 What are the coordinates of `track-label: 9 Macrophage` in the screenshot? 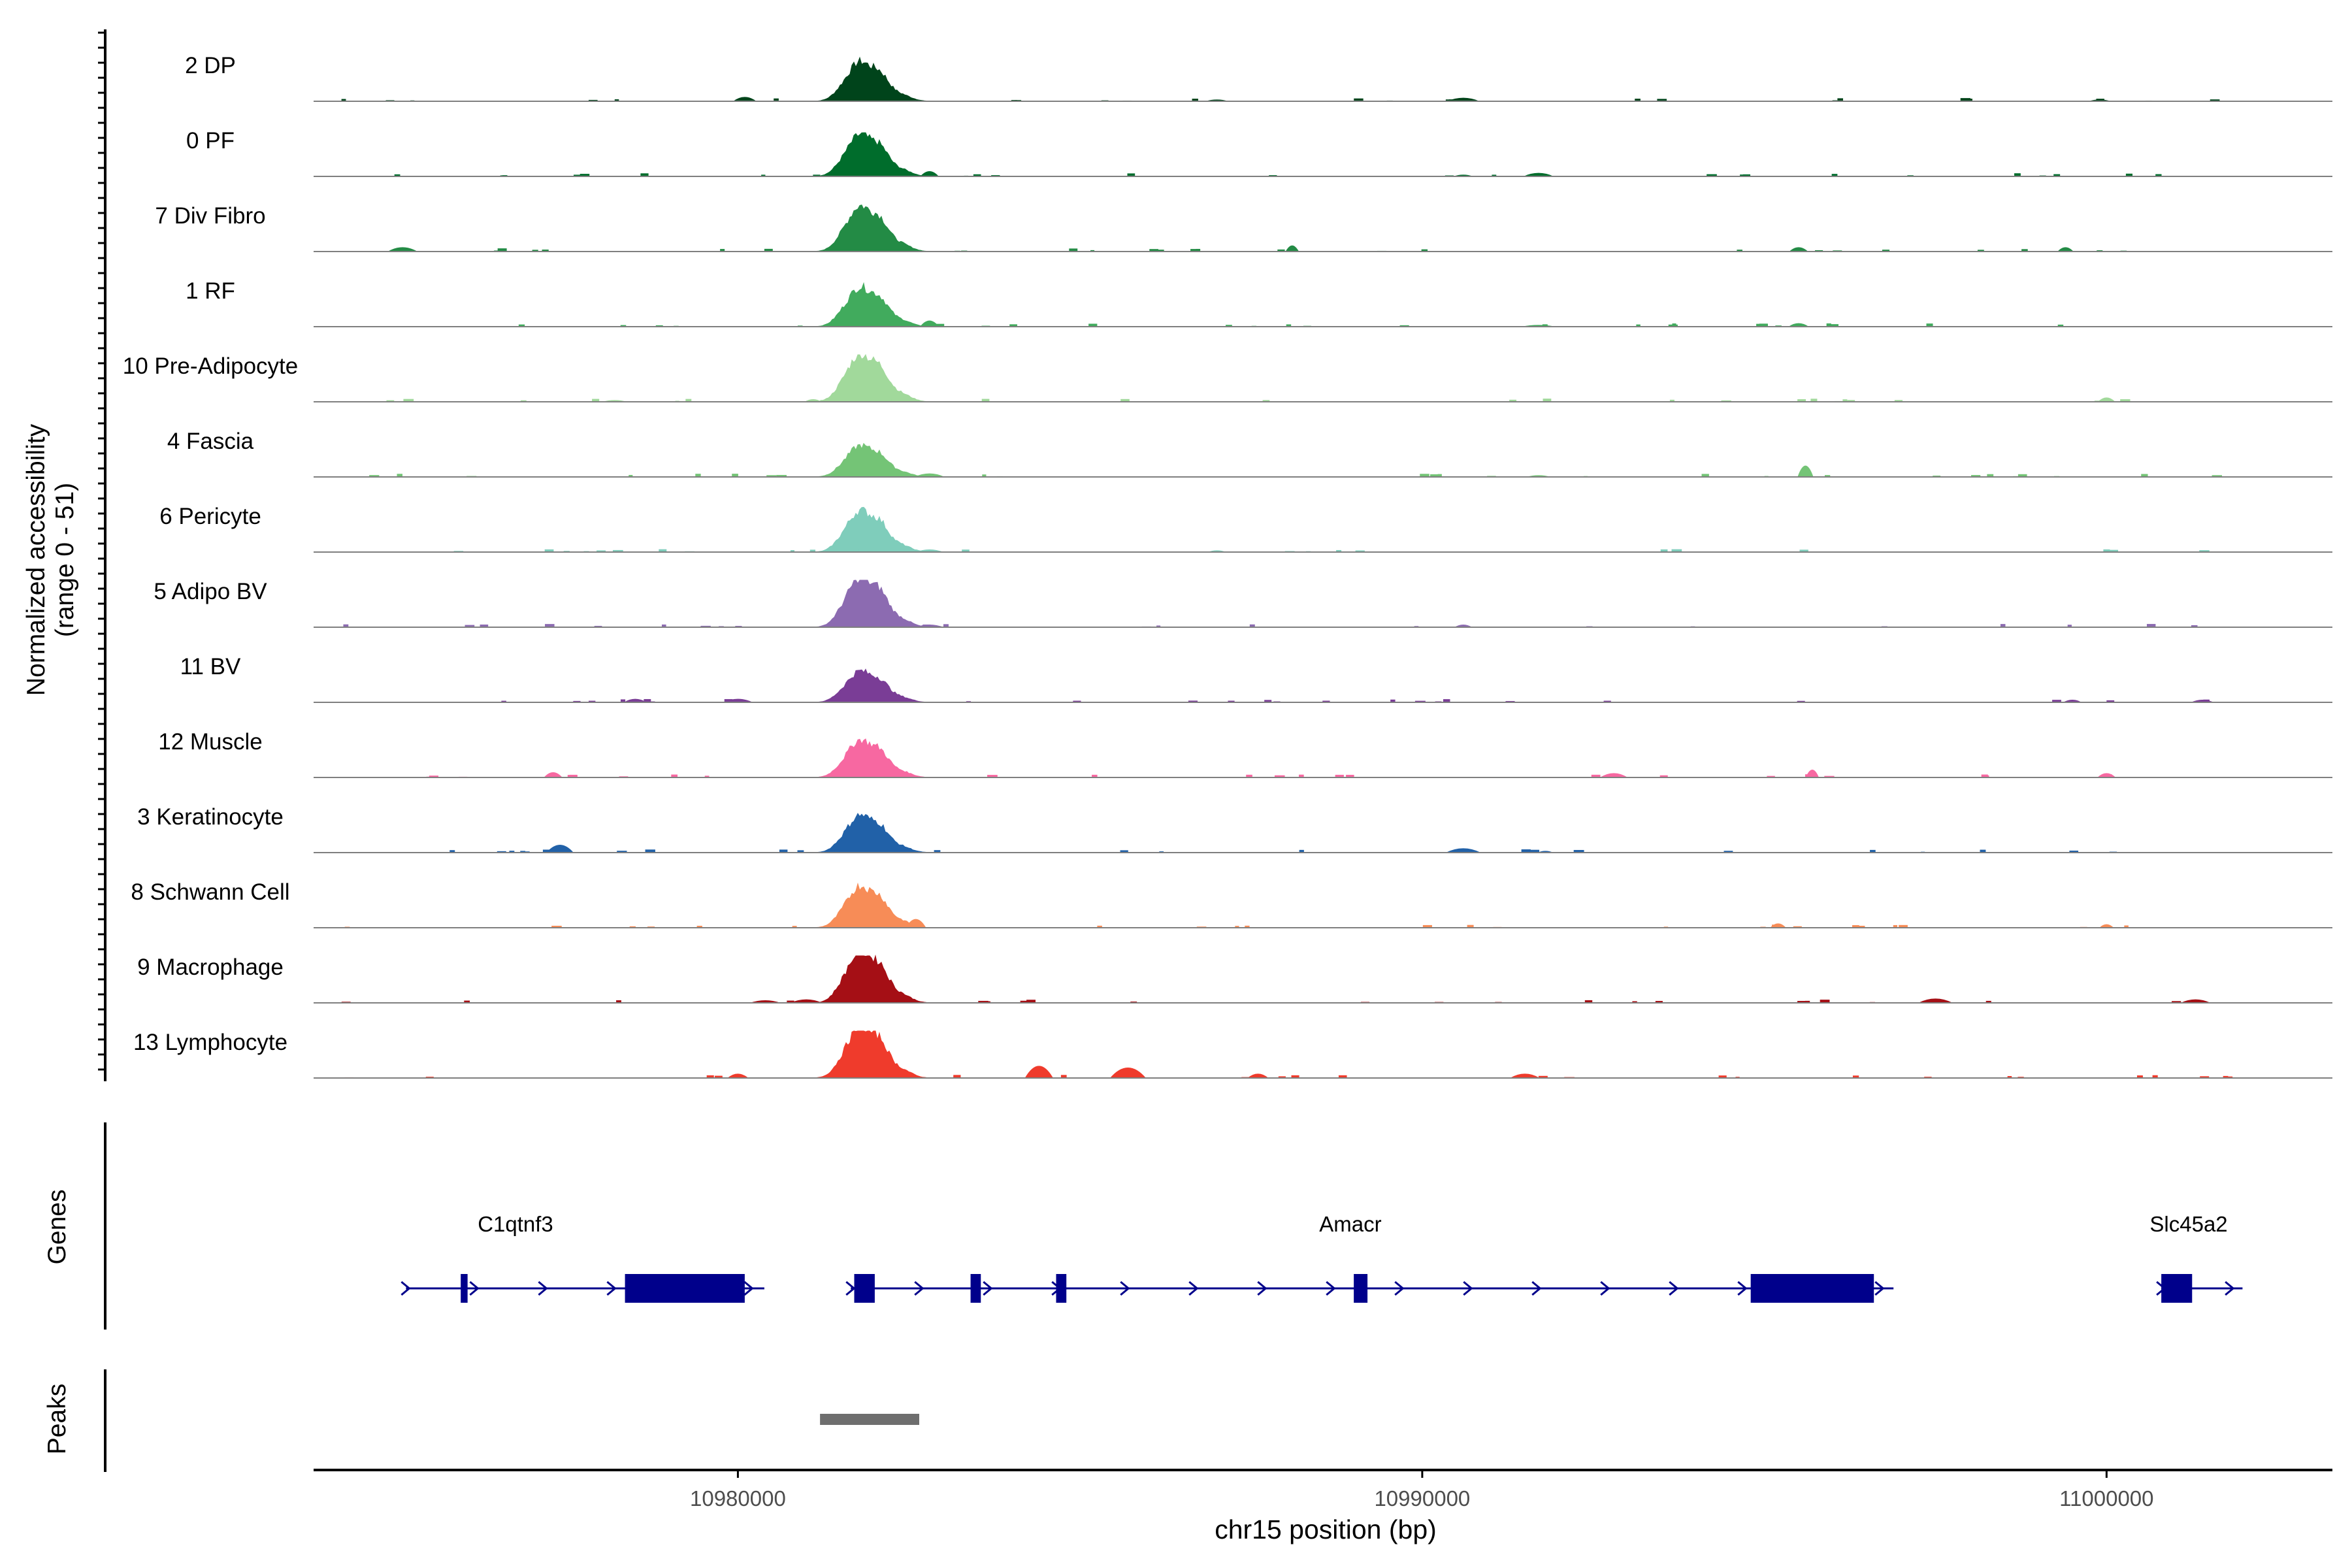 It's located at (210, 967).